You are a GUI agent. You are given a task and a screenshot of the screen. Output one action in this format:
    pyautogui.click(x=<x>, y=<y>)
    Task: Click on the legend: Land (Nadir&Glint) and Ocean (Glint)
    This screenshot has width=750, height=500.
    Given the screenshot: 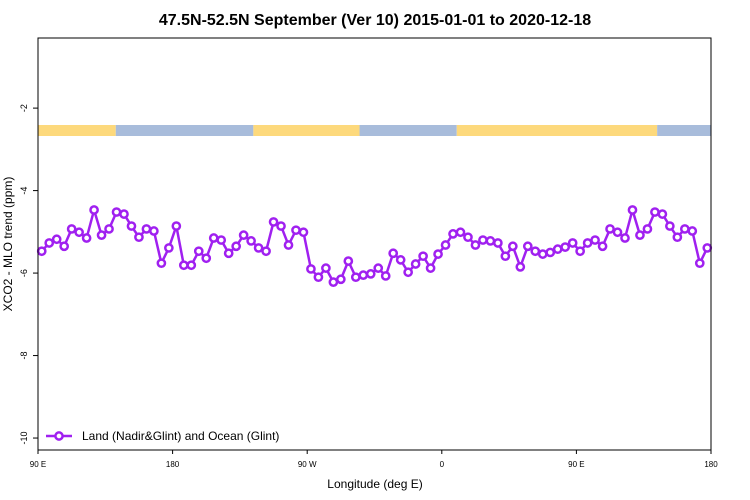 What is the action you would take?
    pyautogui.click(x=162, y=436)
    